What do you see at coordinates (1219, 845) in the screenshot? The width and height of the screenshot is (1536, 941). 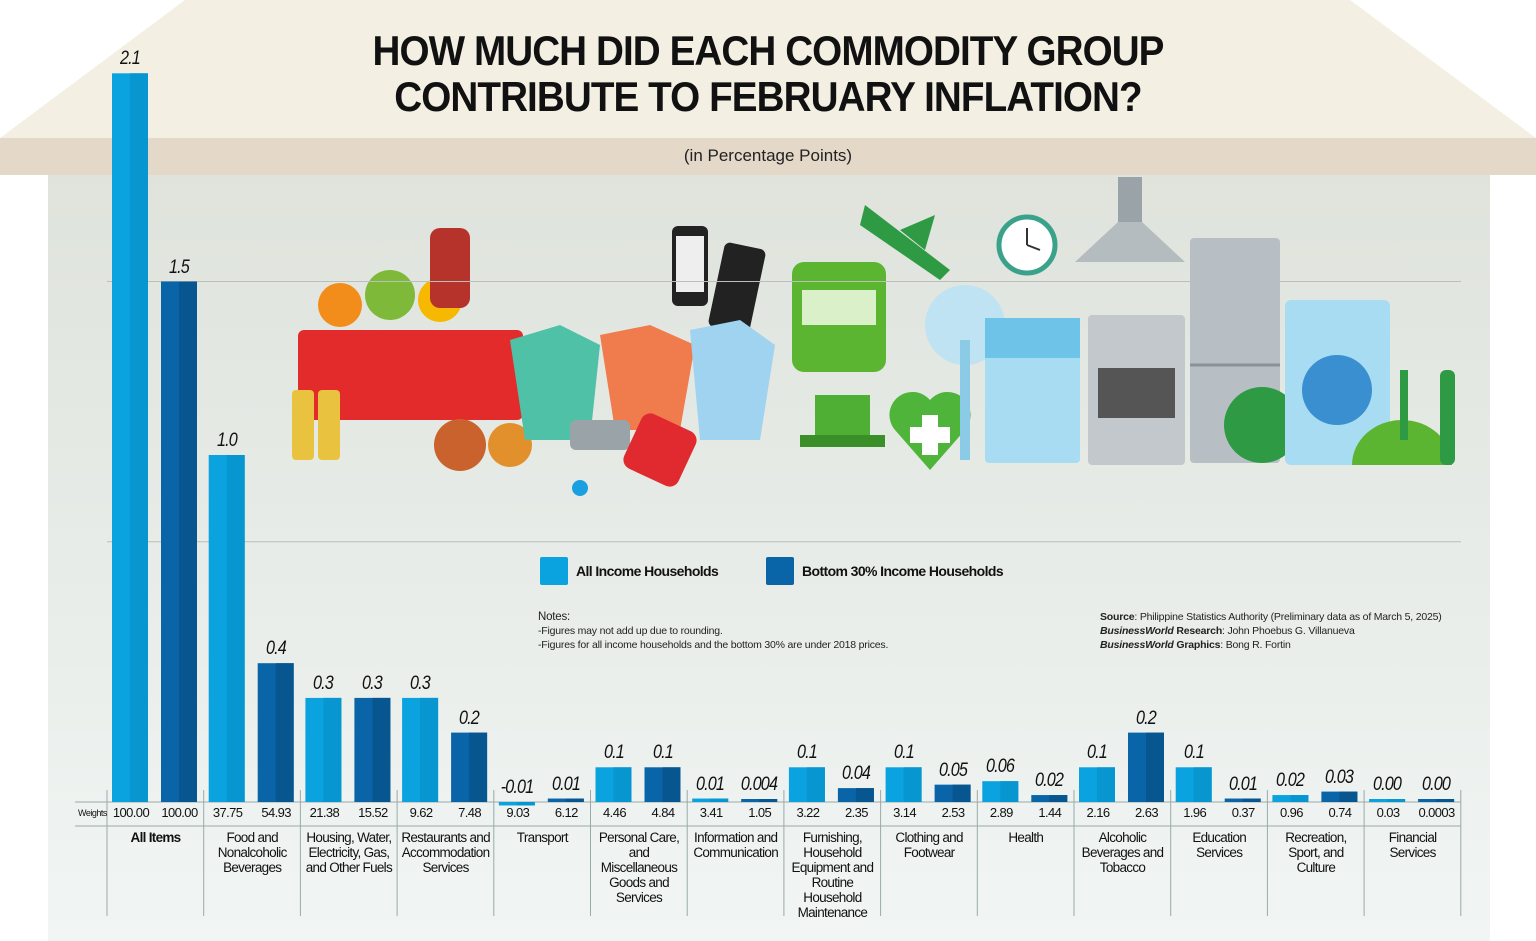 I see `category-label: Education Services` at bounding box center [1219, 845].